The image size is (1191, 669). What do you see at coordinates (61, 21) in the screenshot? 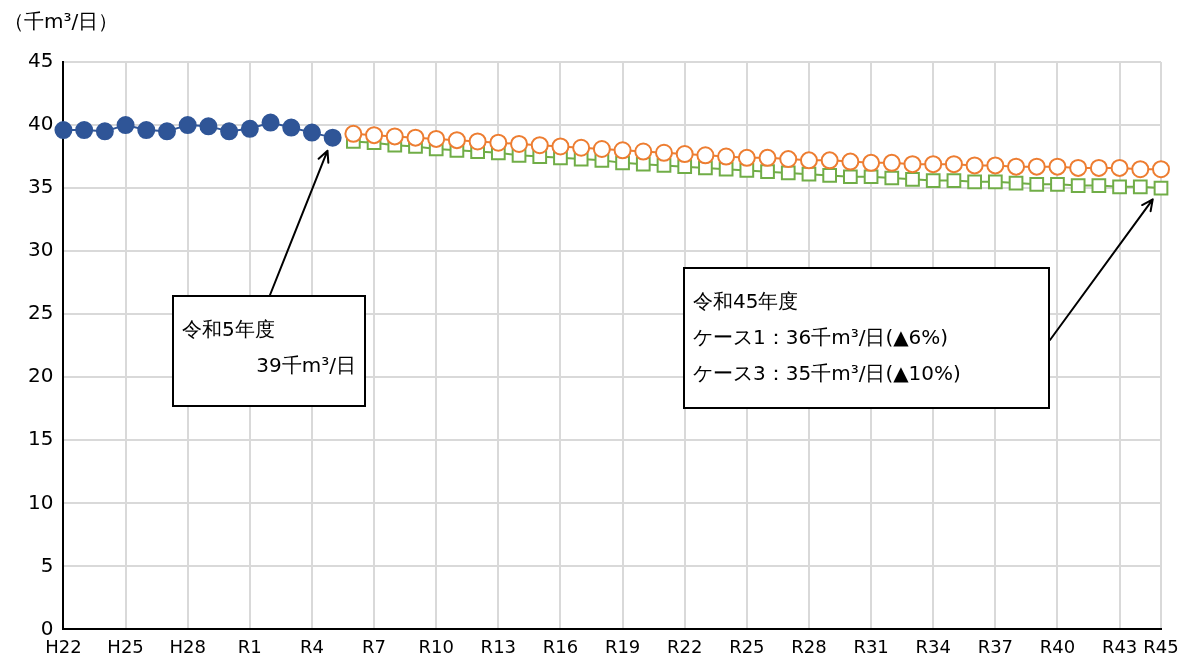
I see `y-axis-title: （千m³/日）` at bounding box center [61, 21].